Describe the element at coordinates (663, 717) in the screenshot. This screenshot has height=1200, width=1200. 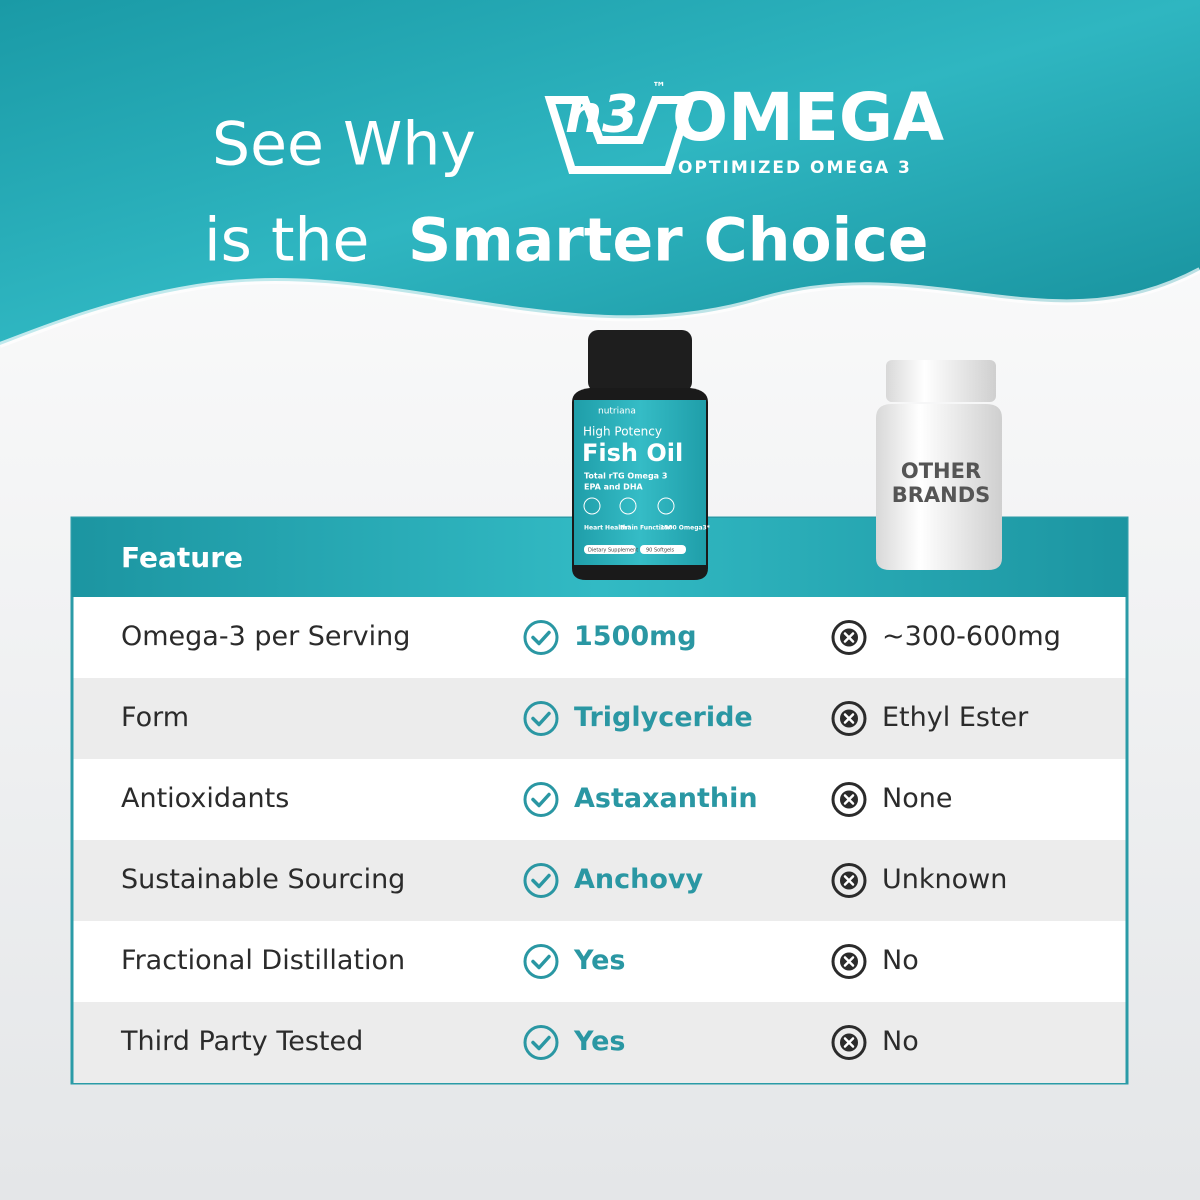
I see `our-value: Triglyceride` at that location.